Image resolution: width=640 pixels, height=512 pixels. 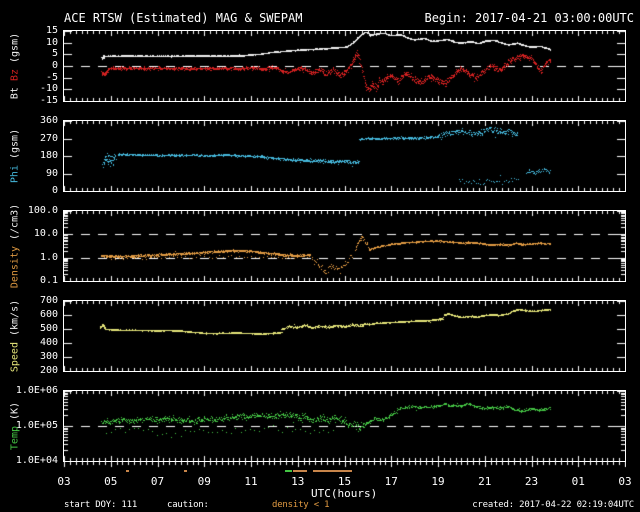 I want to click on x-tick-label: 15, so click(x=344, y=481).